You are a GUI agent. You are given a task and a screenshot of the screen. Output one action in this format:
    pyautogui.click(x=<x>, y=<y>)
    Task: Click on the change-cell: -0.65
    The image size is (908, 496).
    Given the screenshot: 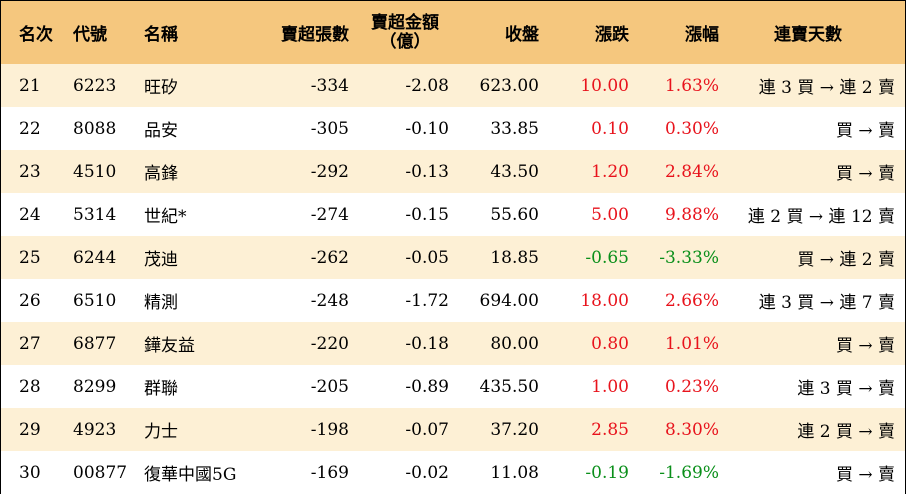 What is the action you would take?
    pyautogui.click(x=607, y=257)
    